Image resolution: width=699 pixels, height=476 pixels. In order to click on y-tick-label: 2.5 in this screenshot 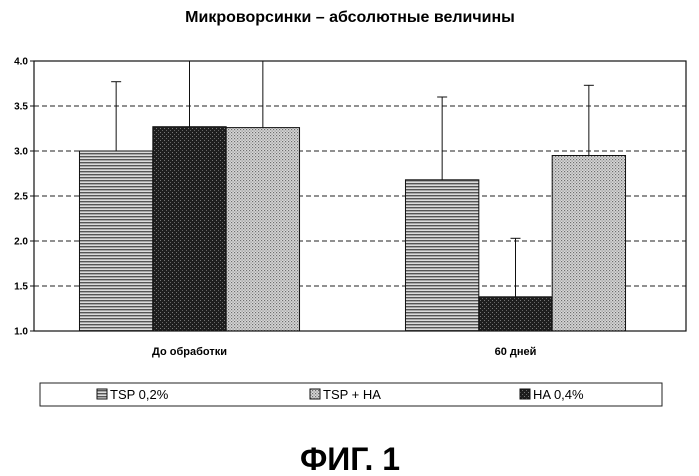, I will do `click(21, 197)`.